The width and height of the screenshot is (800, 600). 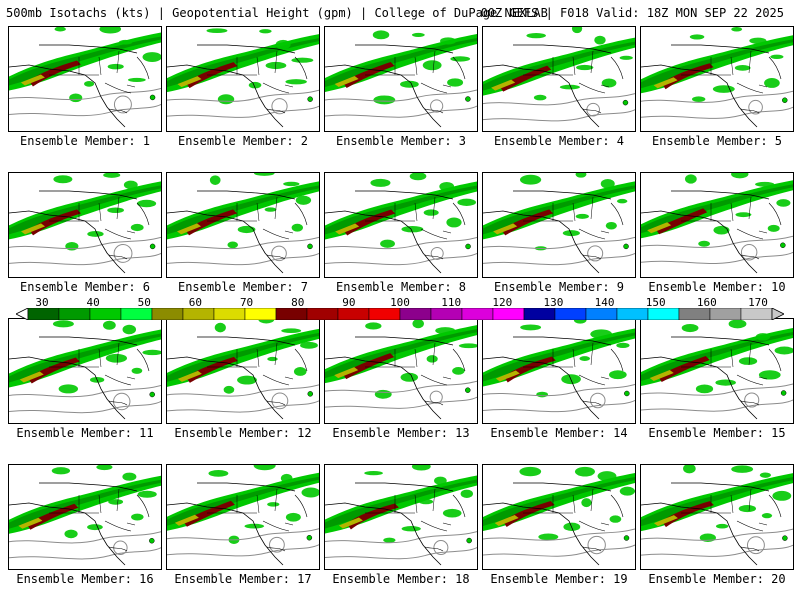 I want to click on ensemble-member-label: Ensemble Member: 8, so click(x=401, y=287).